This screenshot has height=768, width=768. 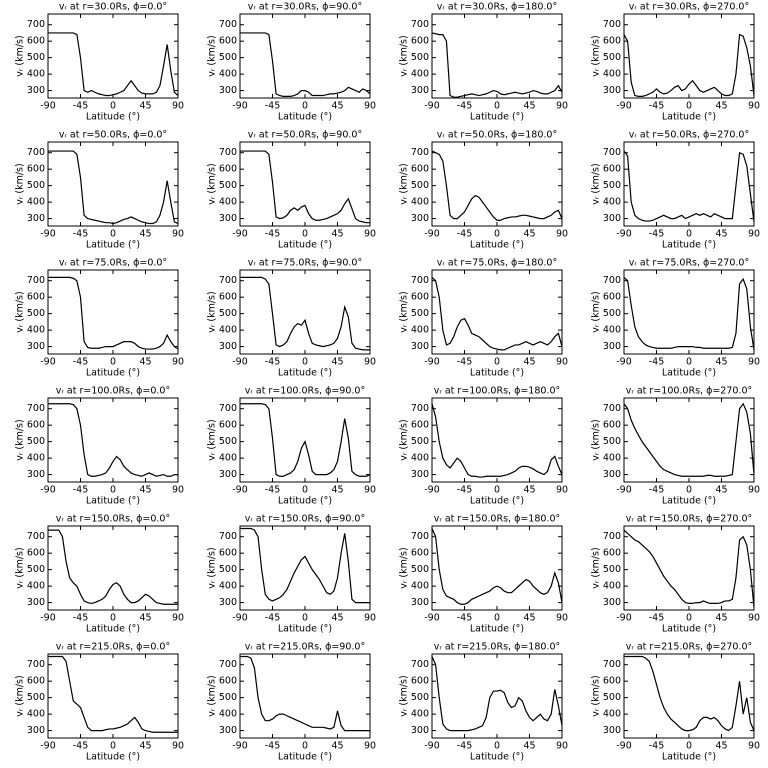 I want to click on panel-title: vᵣ at r=30.0Rs, ϕ=90.0°, so click(x=305, y=7).